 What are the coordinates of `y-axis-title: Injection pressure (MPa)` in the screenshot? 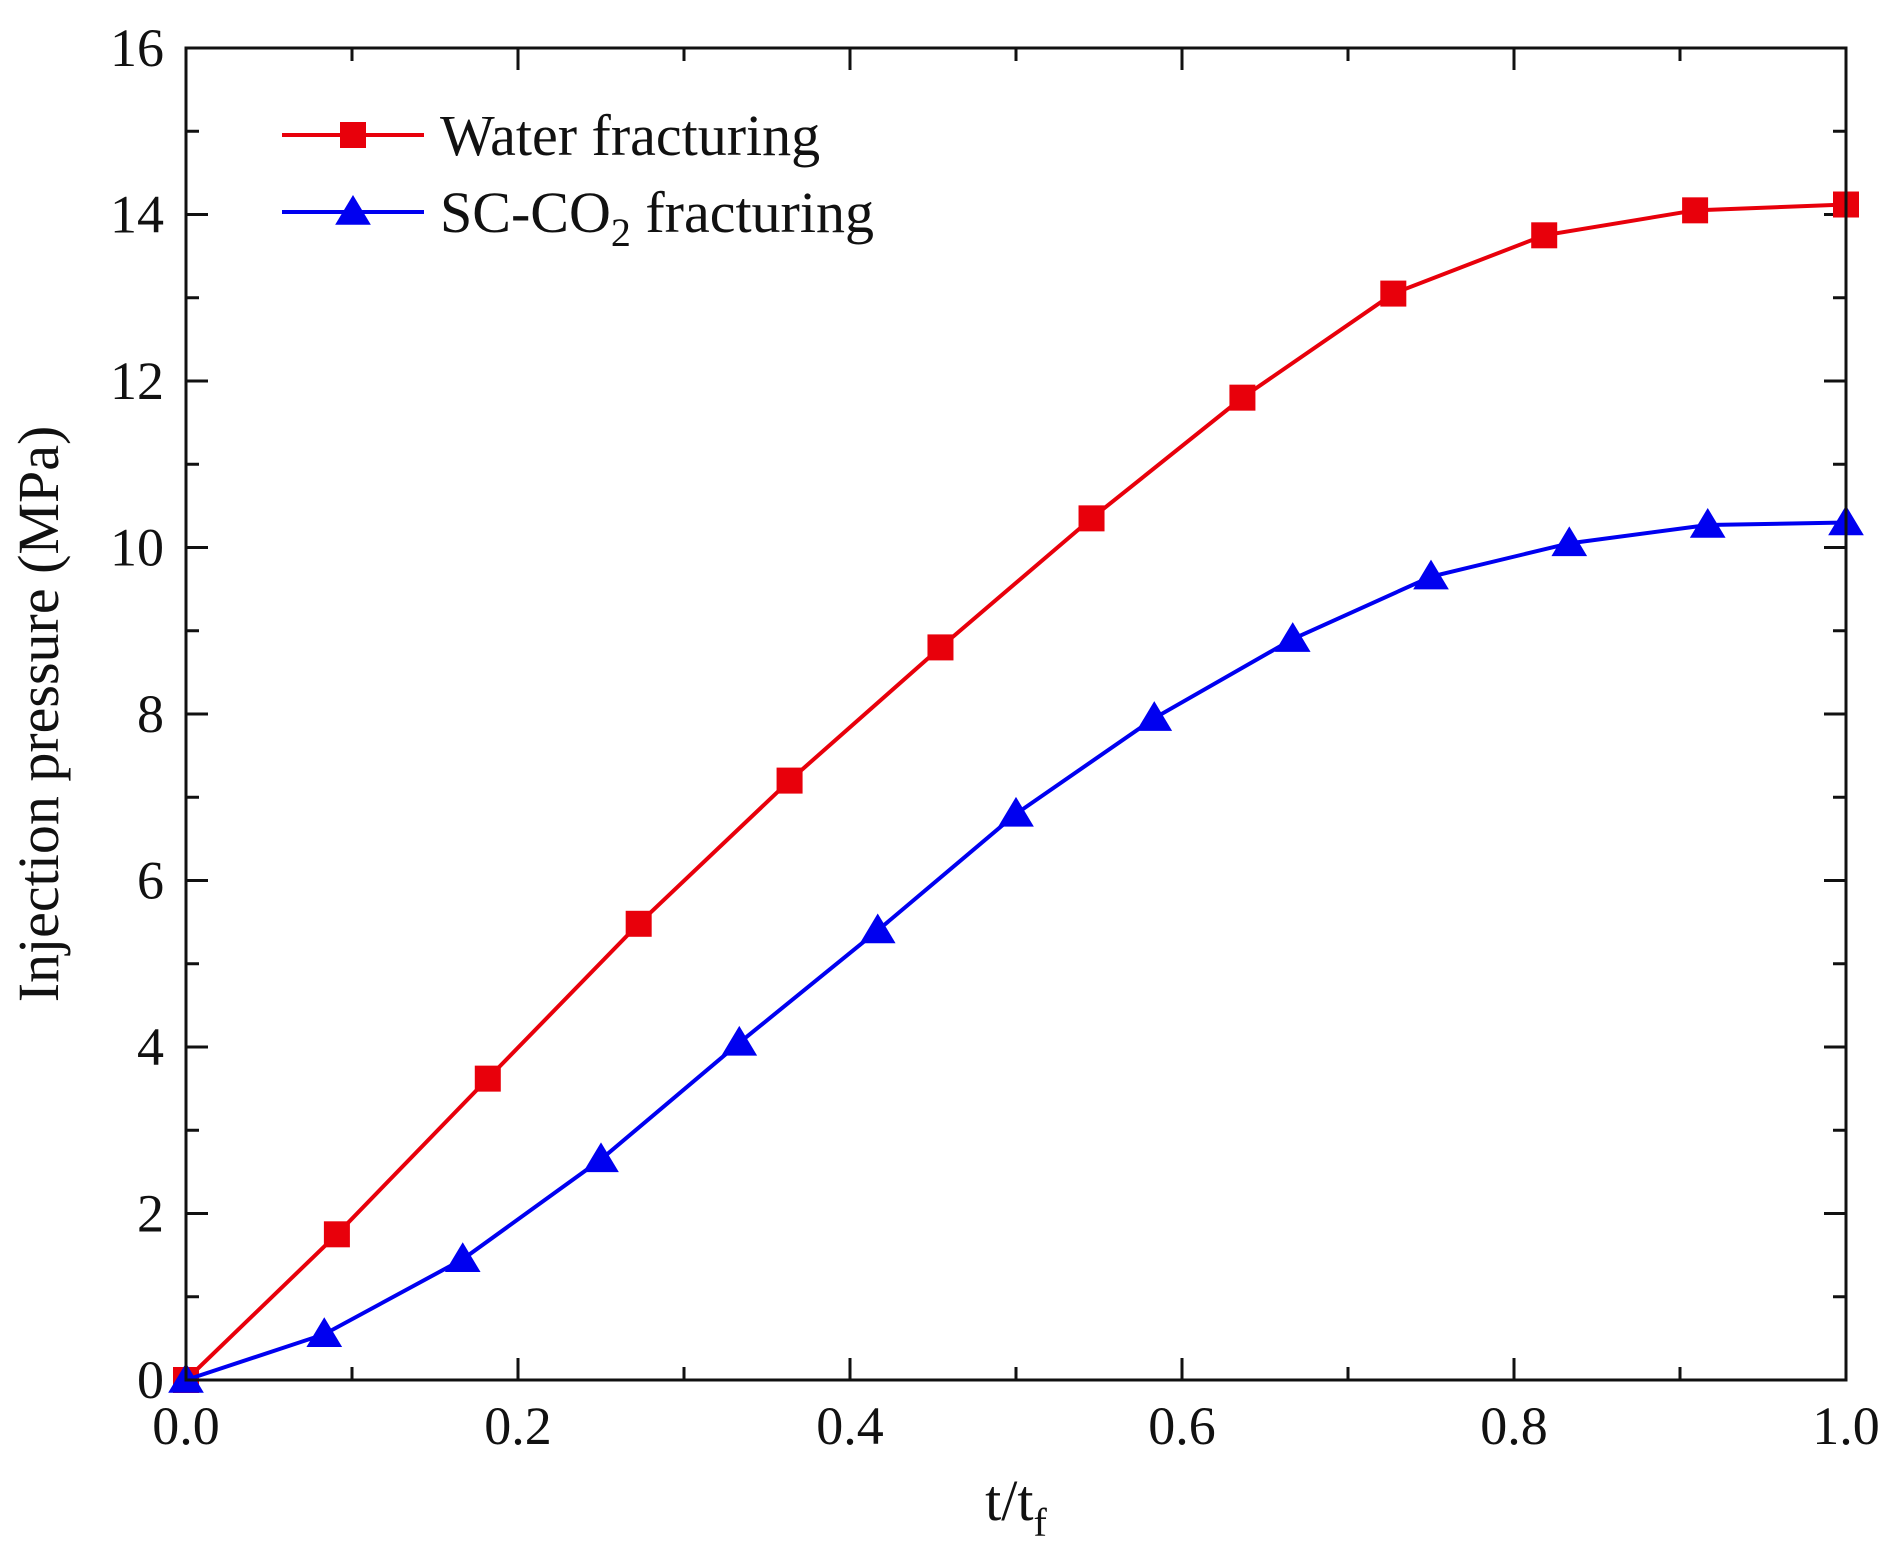 It's located at (38, 714).